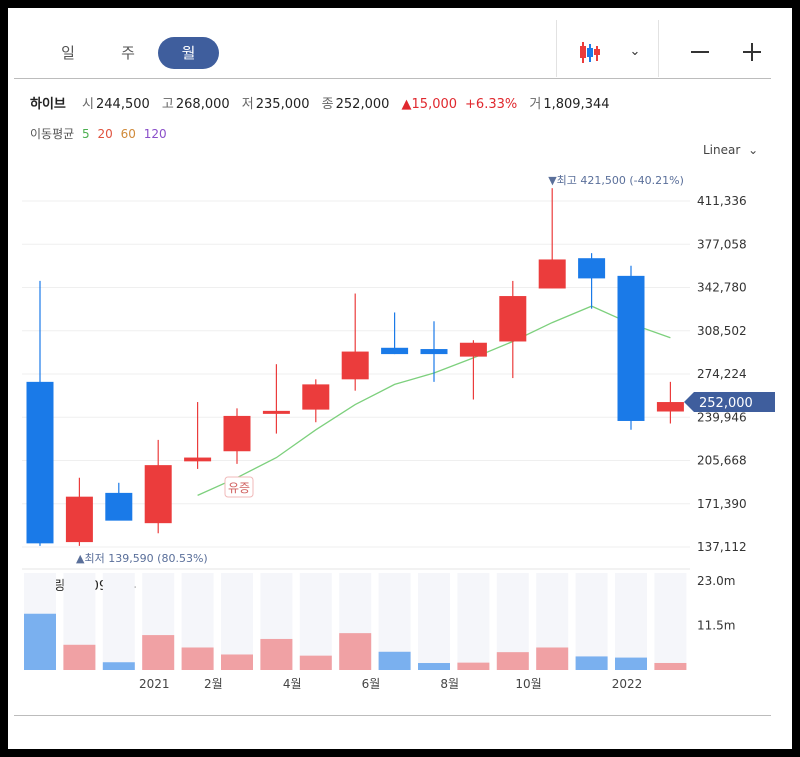  What do you see at coordinates (155, 134) in the screenshot?
I see `ma-120: 120` at bounding box center [155, 134].